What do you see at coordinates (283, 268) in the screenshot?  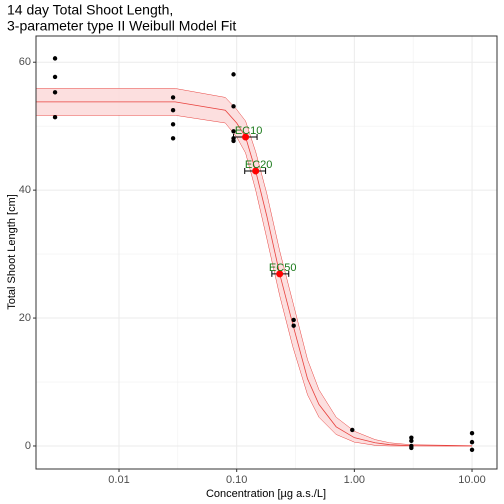 I see `ec-label: EC50` at bounding box center [283, 268].